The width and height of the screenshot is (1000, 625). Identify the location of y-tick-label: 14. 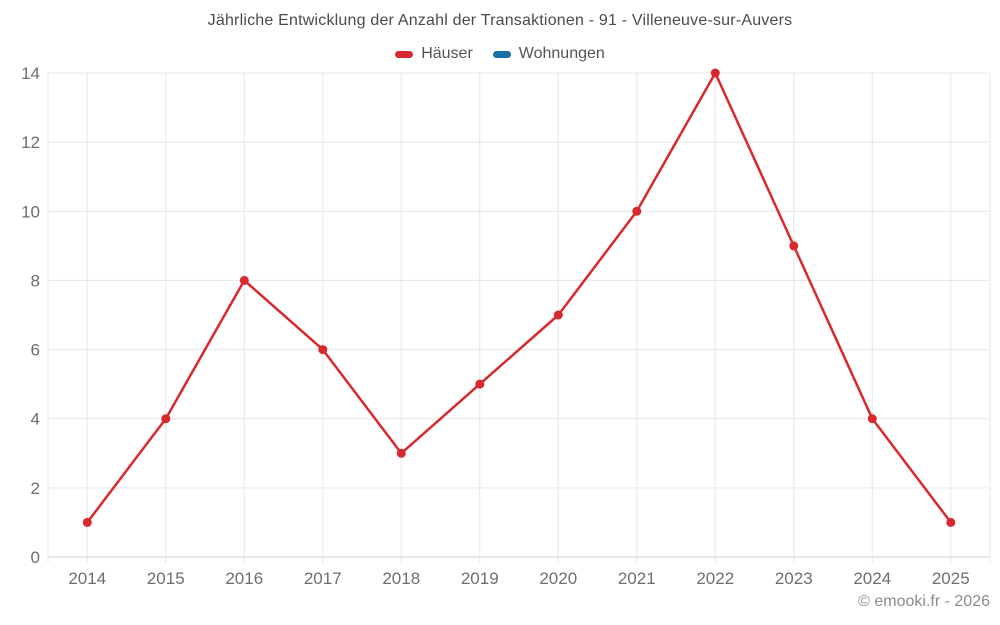
(30, 73).